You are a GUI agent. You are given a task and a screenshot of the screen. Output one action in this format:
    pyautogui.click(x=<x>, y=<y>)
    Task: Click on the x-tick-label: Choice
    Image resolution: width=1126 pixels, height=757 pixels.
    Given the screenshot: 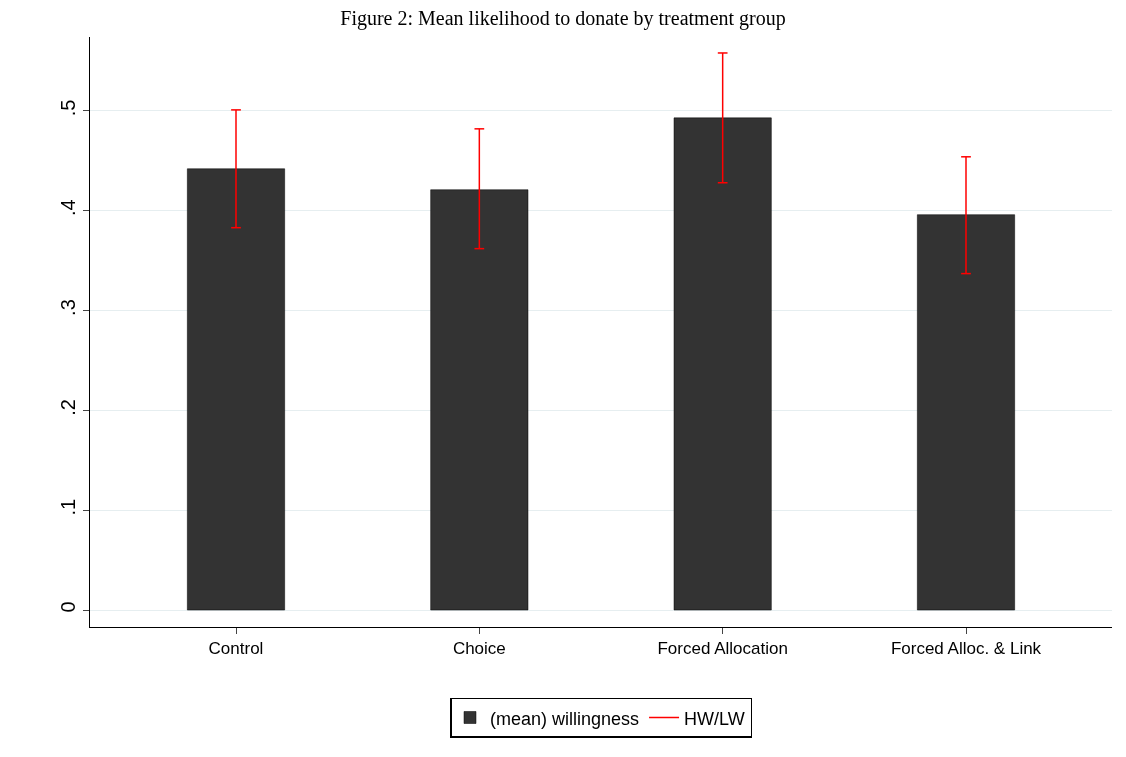 What is the action you would take?
    pyautogui.click(x=479, y=649)
    